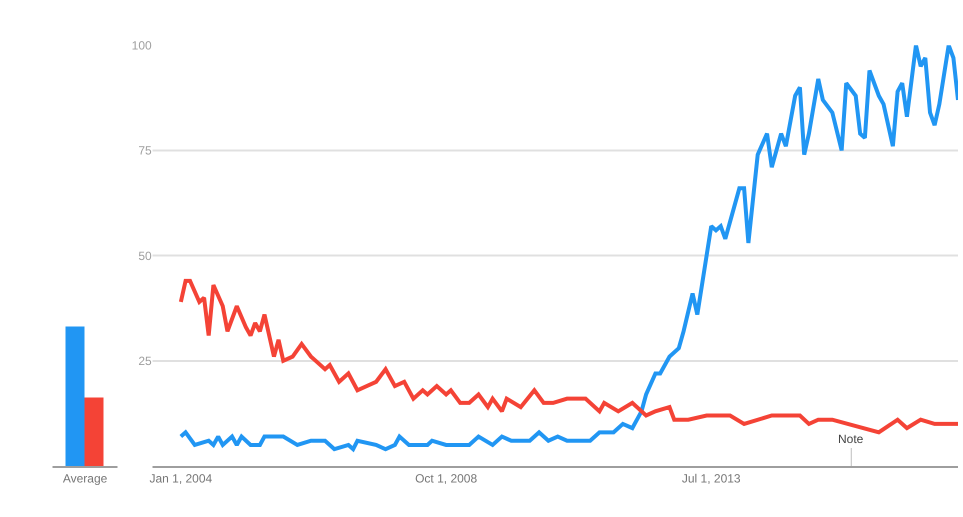  I want to click on x-tick-label: Average, so click(85, 478).